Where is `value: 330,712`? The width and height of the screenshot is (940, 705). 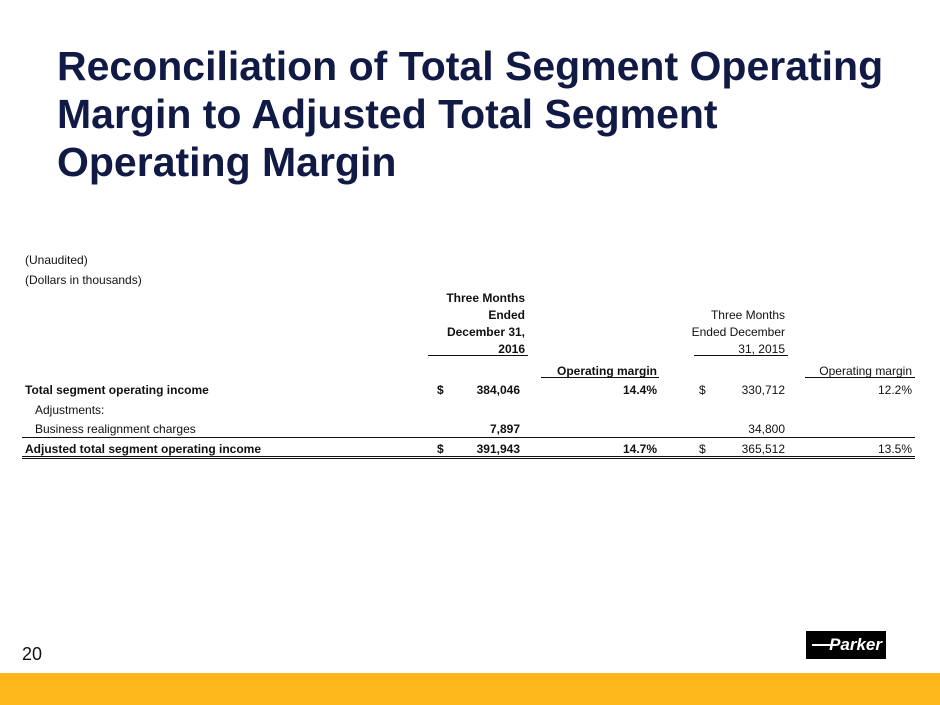 value: 330,712 is located at coordinates (763, 390).